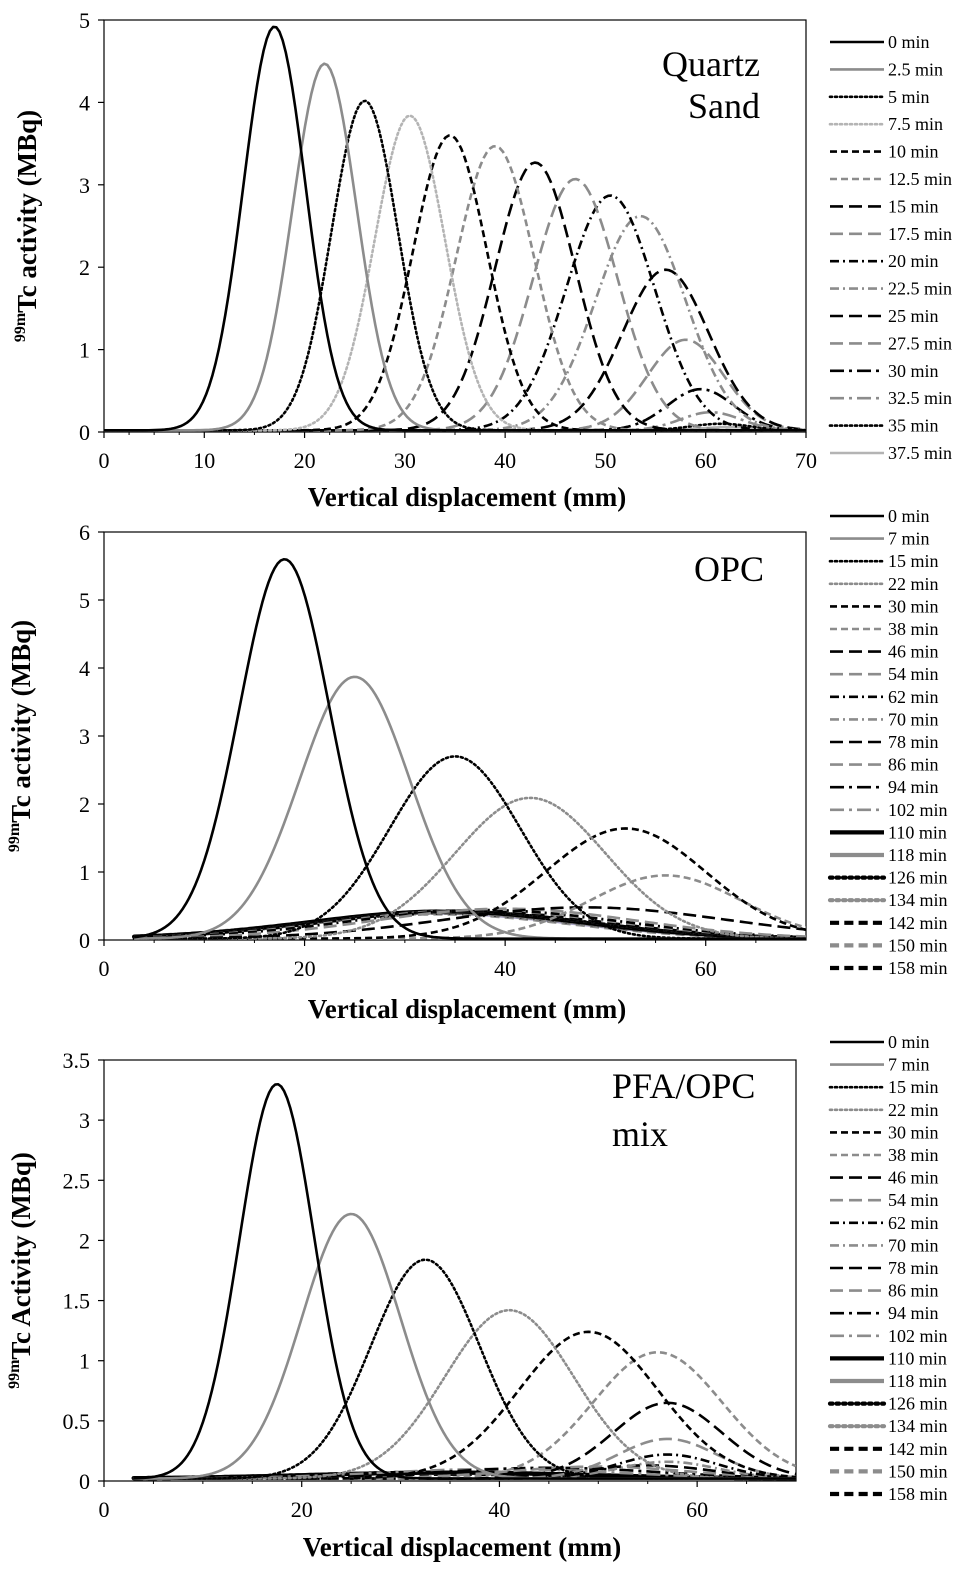 The height and width of the screenshot is (1572, 976). Describe the element at coordinates (84, 532) in the screenshot. I see `y-tick-label: 6` at that location.